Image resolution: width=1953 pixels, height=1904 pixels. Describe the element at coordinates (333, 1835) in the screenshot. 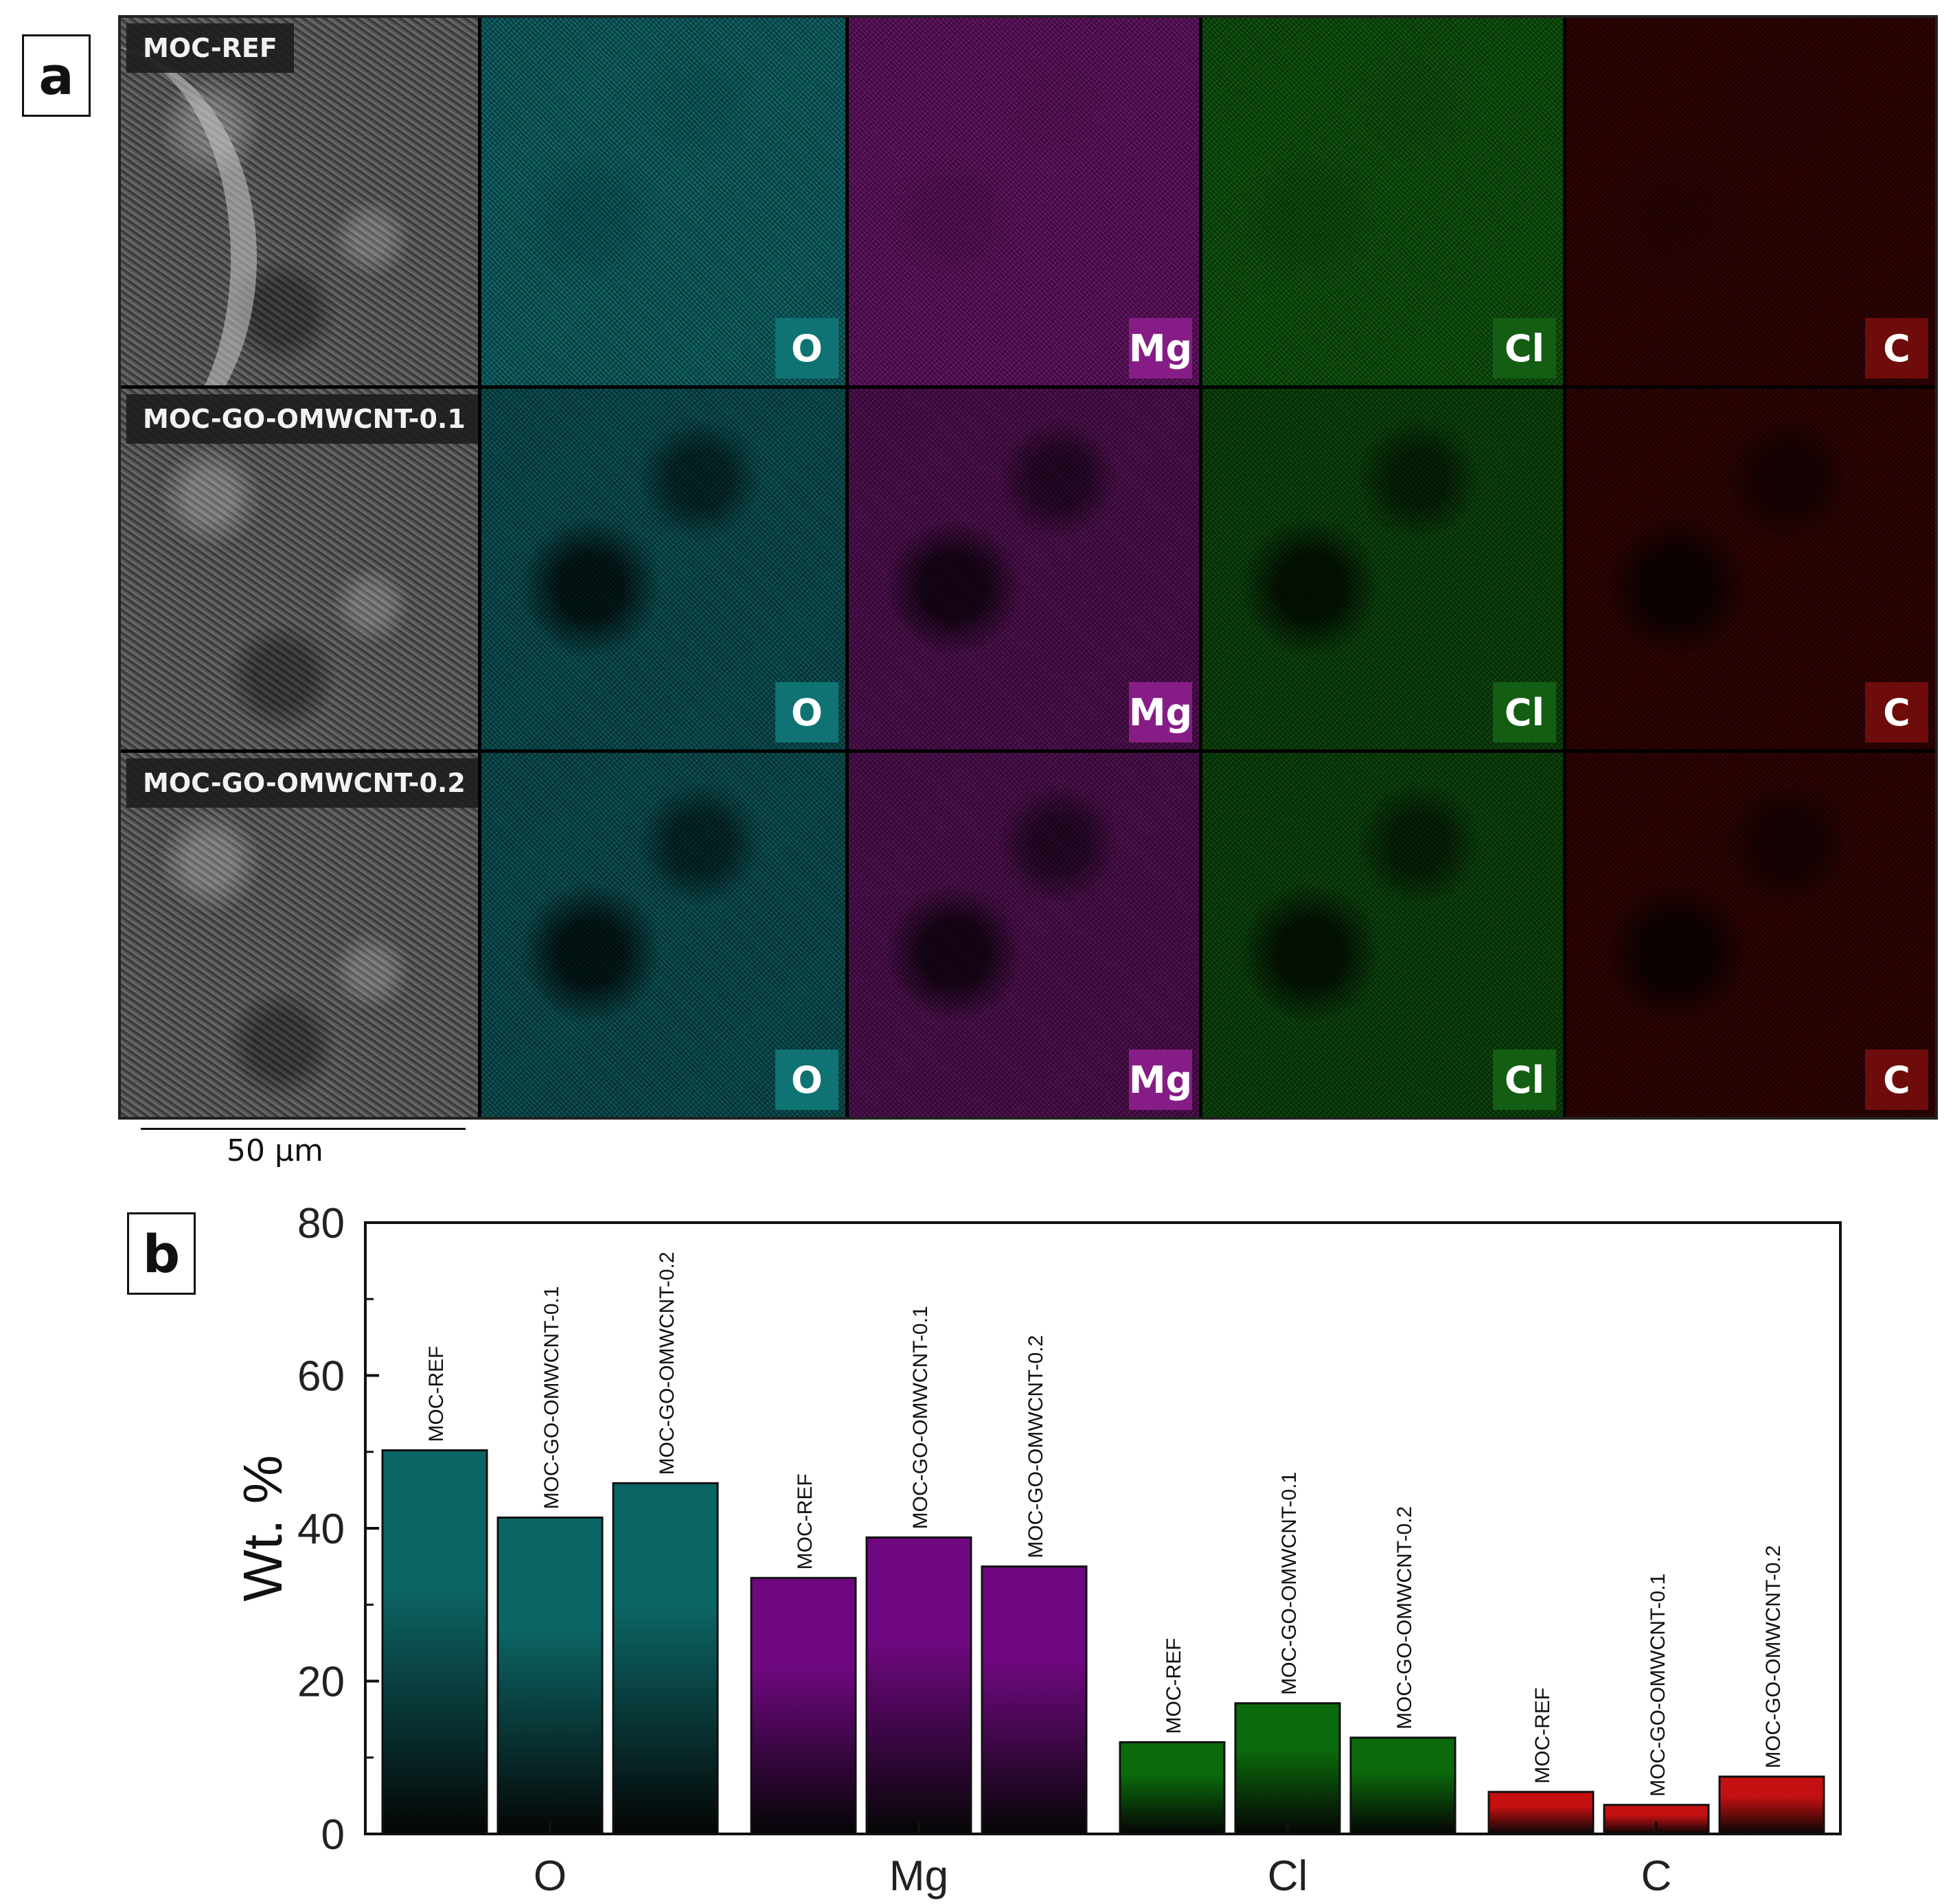

I see `y-tick-label: 0` at that location.